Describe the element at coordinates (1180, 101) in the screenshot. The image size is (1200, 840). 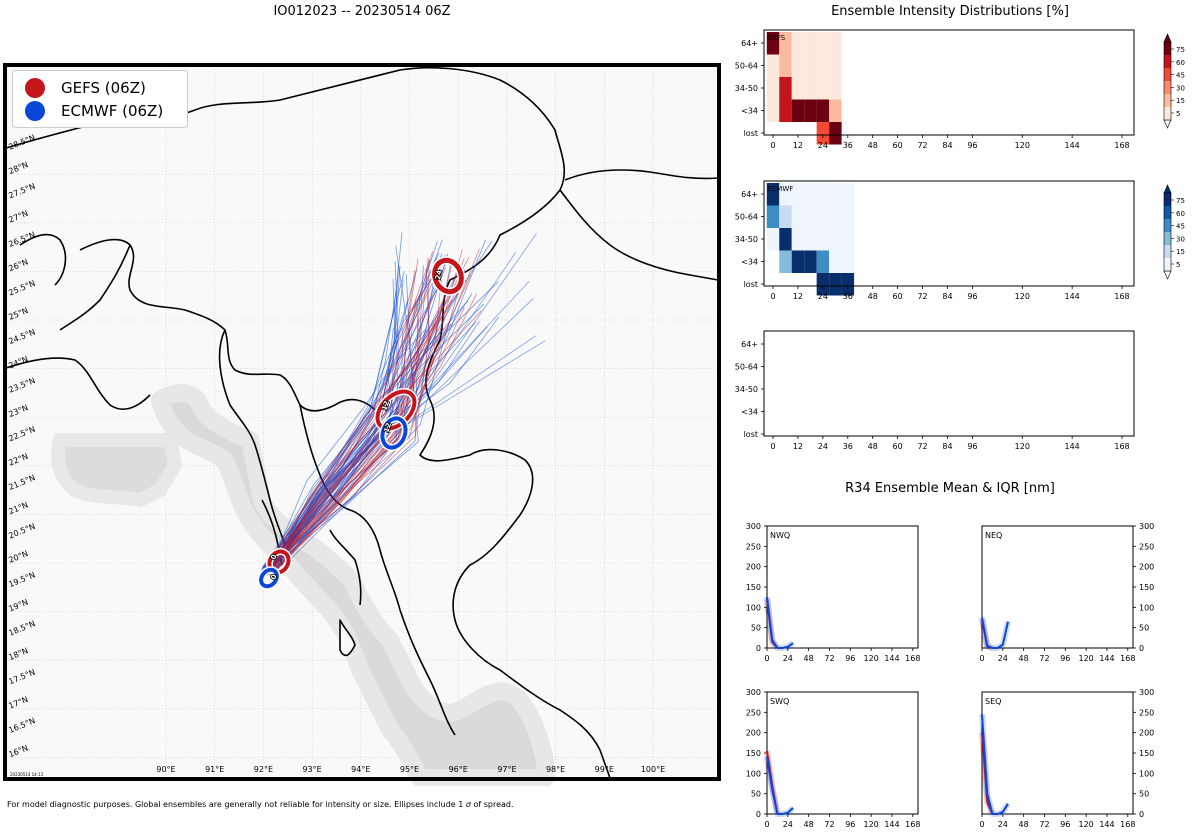
I see `colorbar-tick-label: 15` at that location.